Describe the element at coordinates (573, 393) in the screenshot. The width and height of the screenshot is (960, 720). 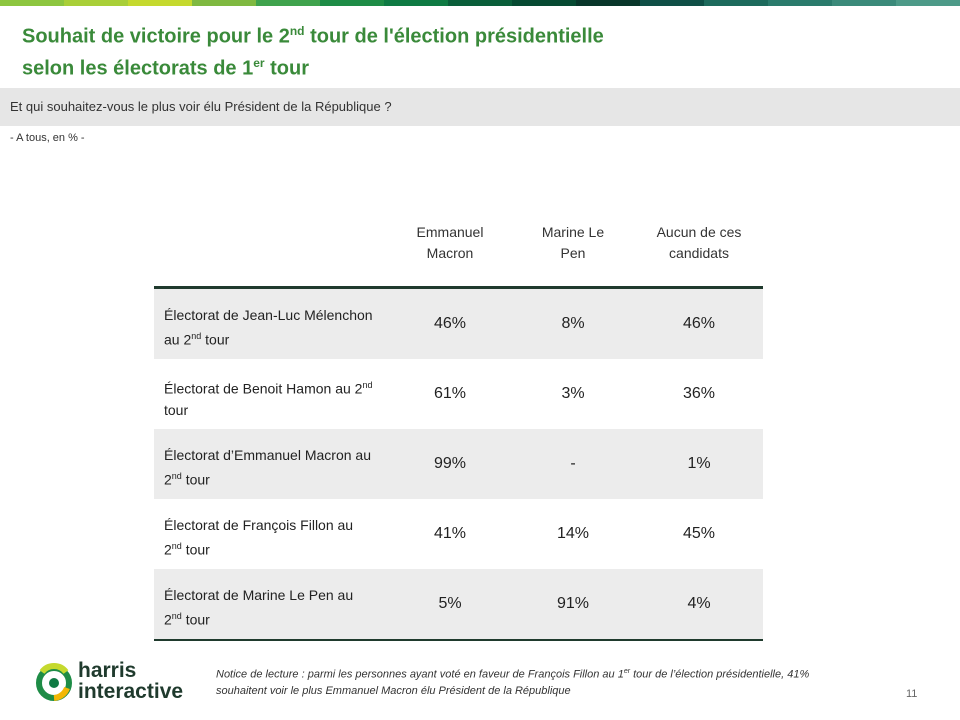
I see `cell-le-pen: 3%` at that location.